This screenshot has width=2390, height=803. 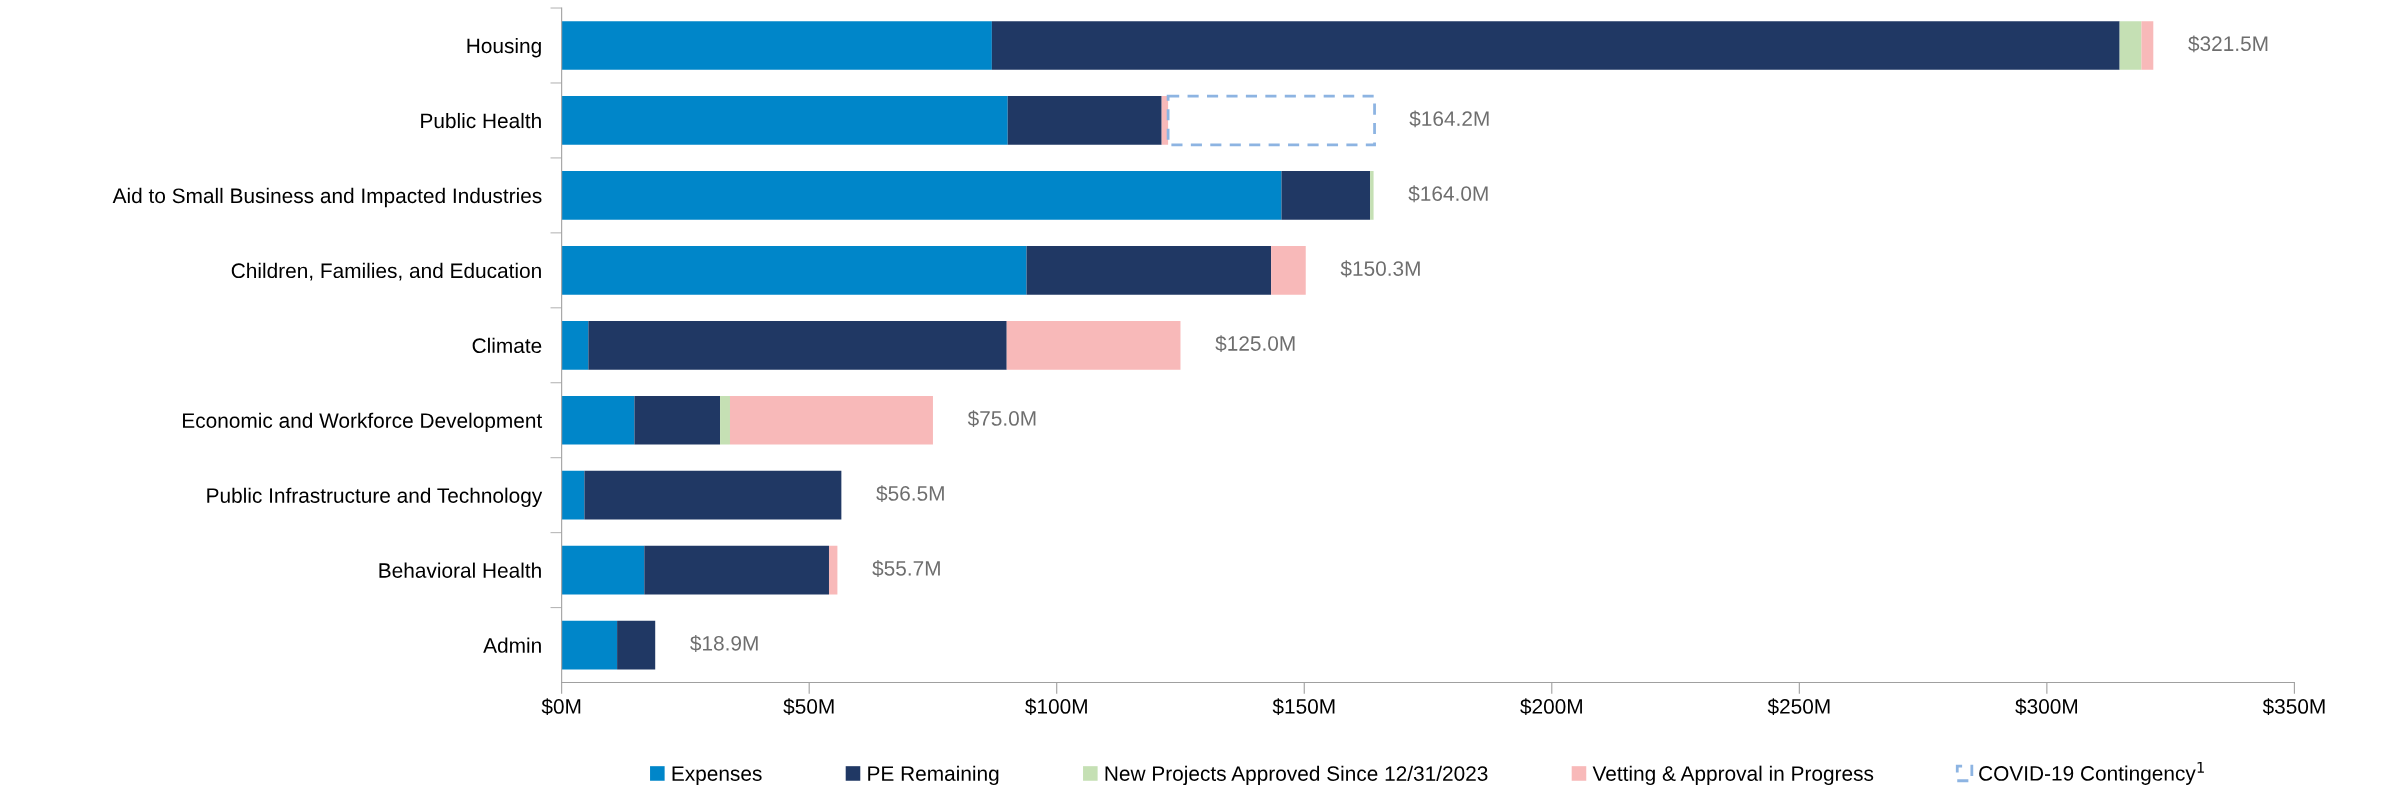 What do you see at coordinates (724, 643) in the screenshot?
I see `total-label: $18.9M` at bounding box center [724, 643].